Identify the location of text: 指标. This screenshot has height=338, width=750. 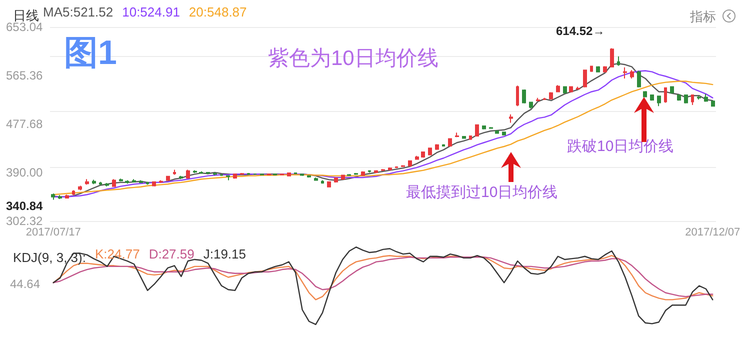
(703, 17).